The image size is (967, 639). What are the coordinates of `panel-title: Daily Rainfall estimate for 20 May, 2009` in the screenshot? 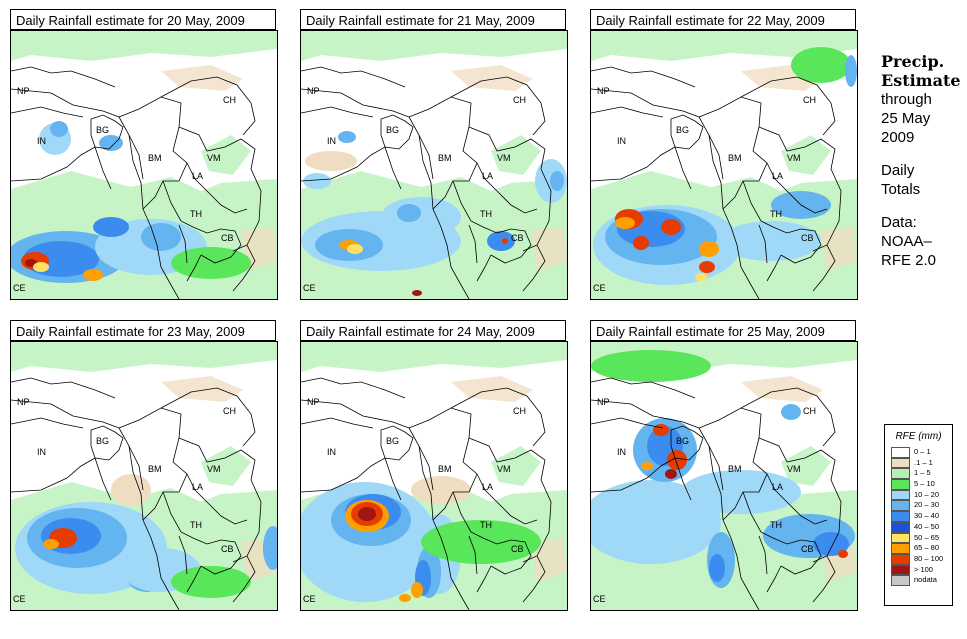 It's located at (143, 19).